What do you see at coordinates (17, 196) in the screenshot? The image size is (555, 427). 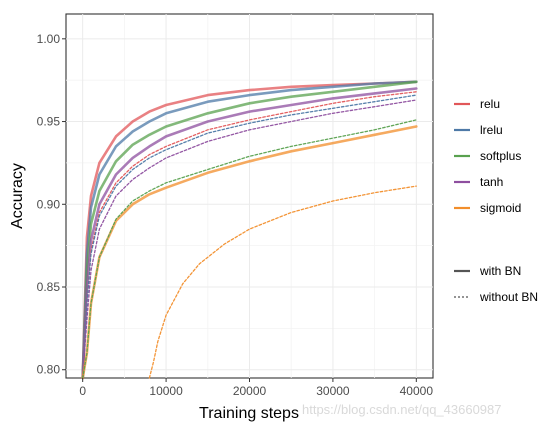 I see `y-axis-title: Accuracy` at bounding box center [17, 196].